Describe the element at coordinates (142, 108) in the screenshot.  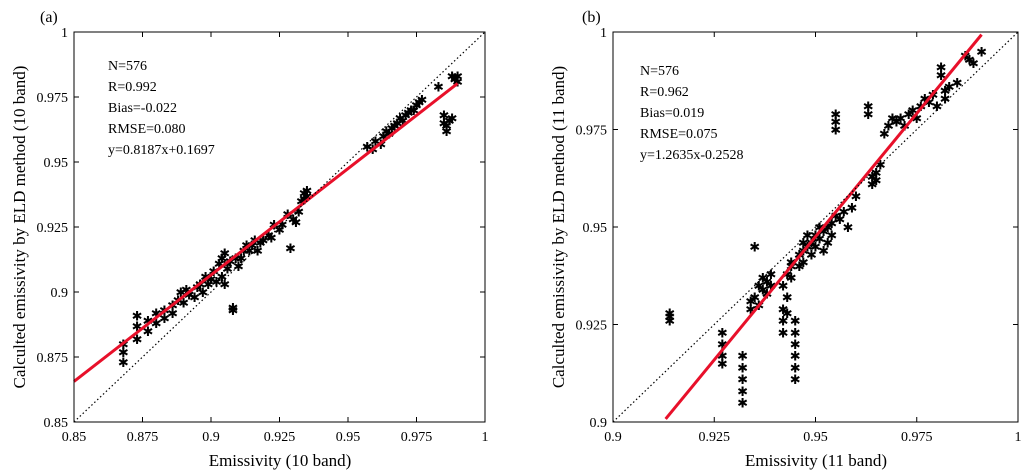
I see `panel-a-stat-bias: Bias=-0.022` at that location.